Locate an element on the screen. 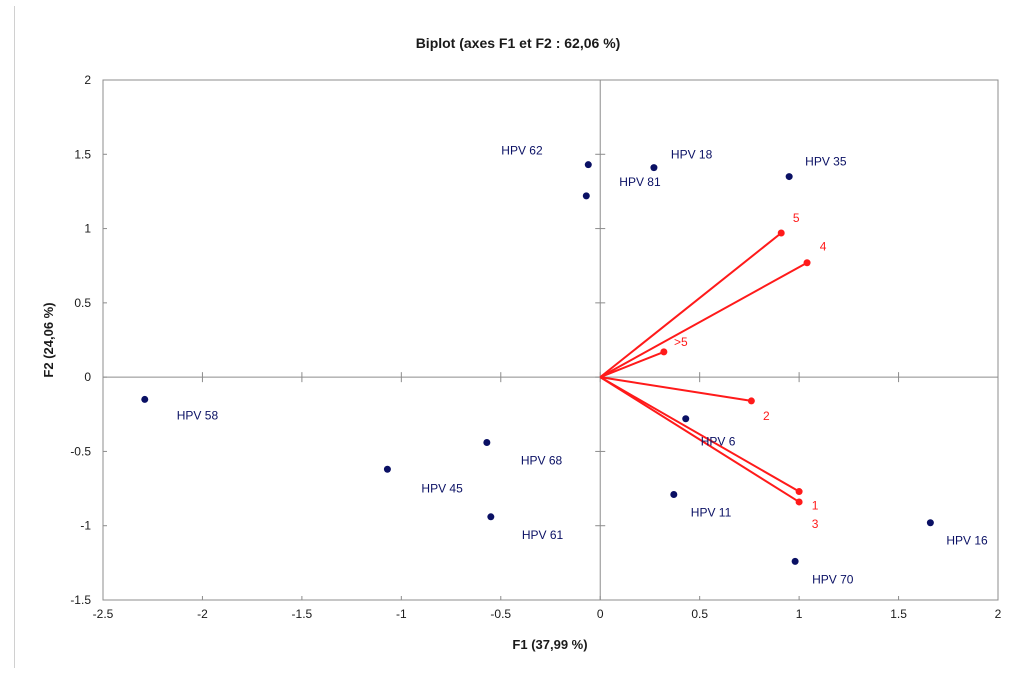 The image size is (1014, 673). point-label: HPV 61 is located at coordinates (543, 535).